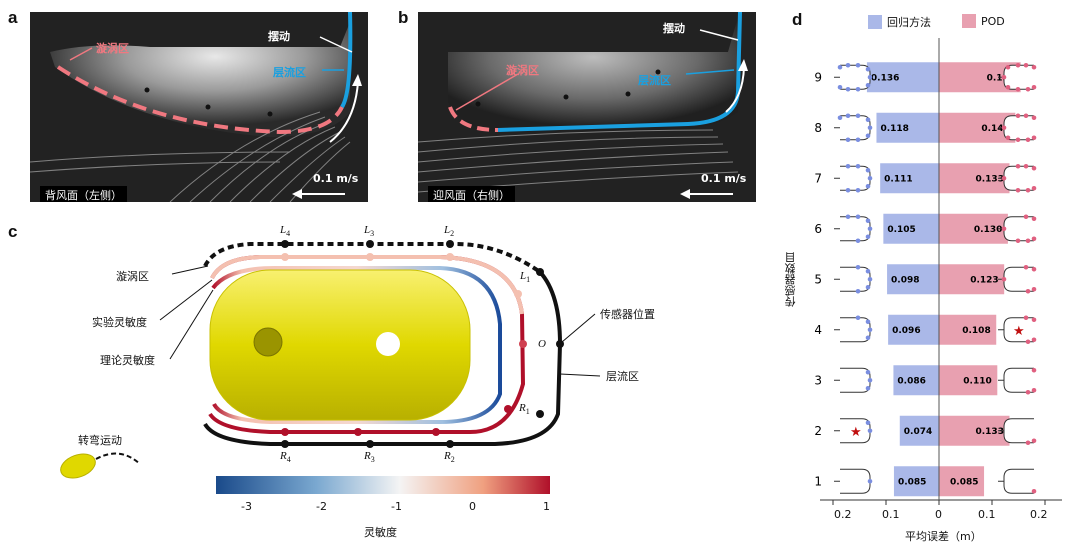  What do you see at coordinates (654, 80) in the screenshot?
I see `annot-laminar-b: 层流区` at bounding box center [654, 80].